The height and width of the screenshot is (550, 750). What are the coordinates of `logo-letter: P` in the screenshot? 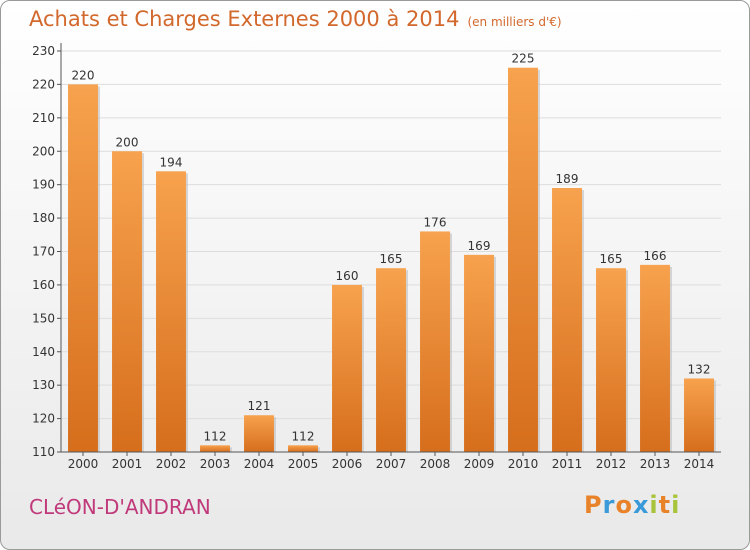 It's located at (593, 505).